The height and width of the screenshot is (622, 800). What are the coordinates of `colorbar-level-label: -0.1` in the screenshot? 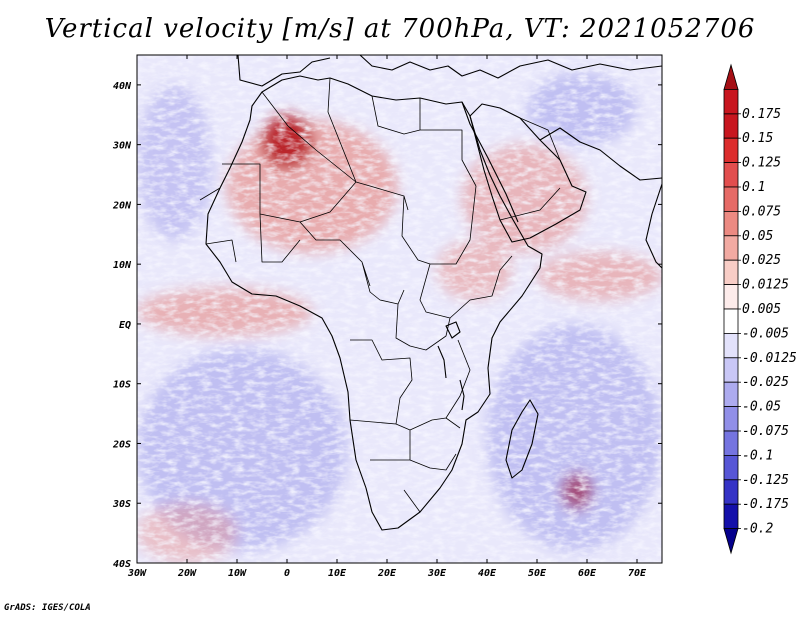 It's located at (757, 455).